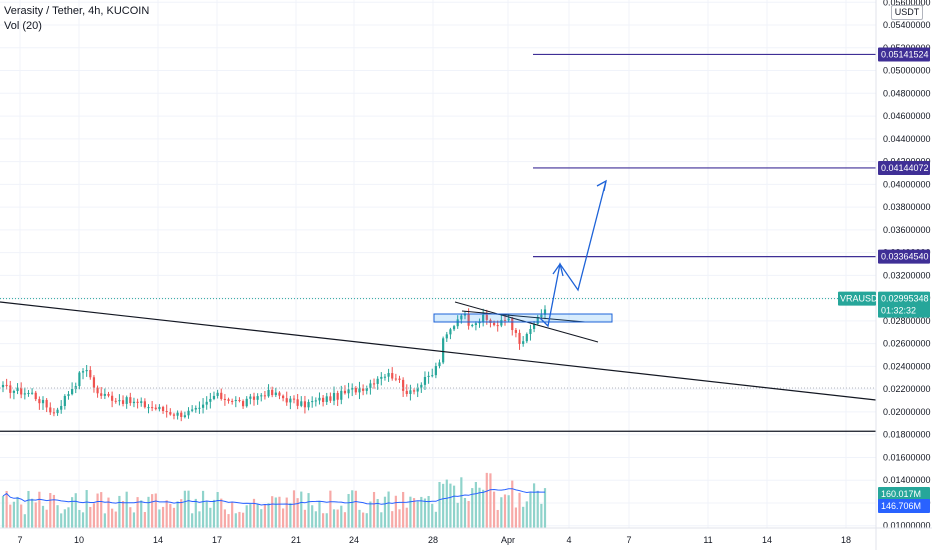 The height and width of the screenshot is (550, 932). I want to click on time-tick-label: Apr, so click(508, 540).